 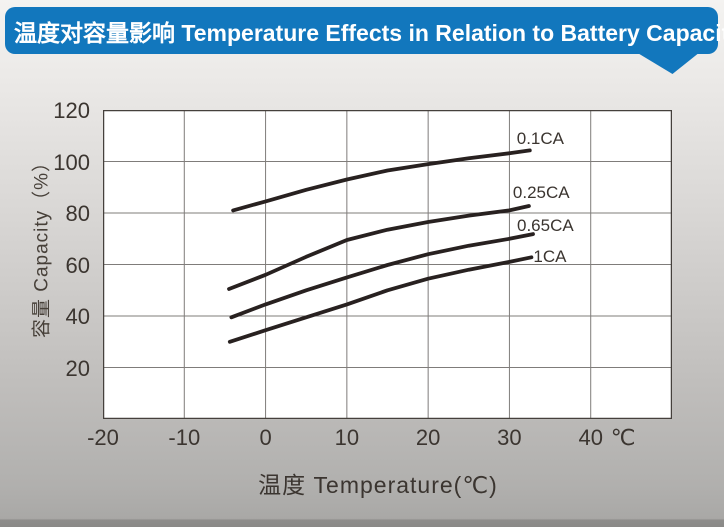 What do you see at coordinates (71, 110) in the screenshot?
I see `y-tick-label: 120` at bounding box center [71, 110].